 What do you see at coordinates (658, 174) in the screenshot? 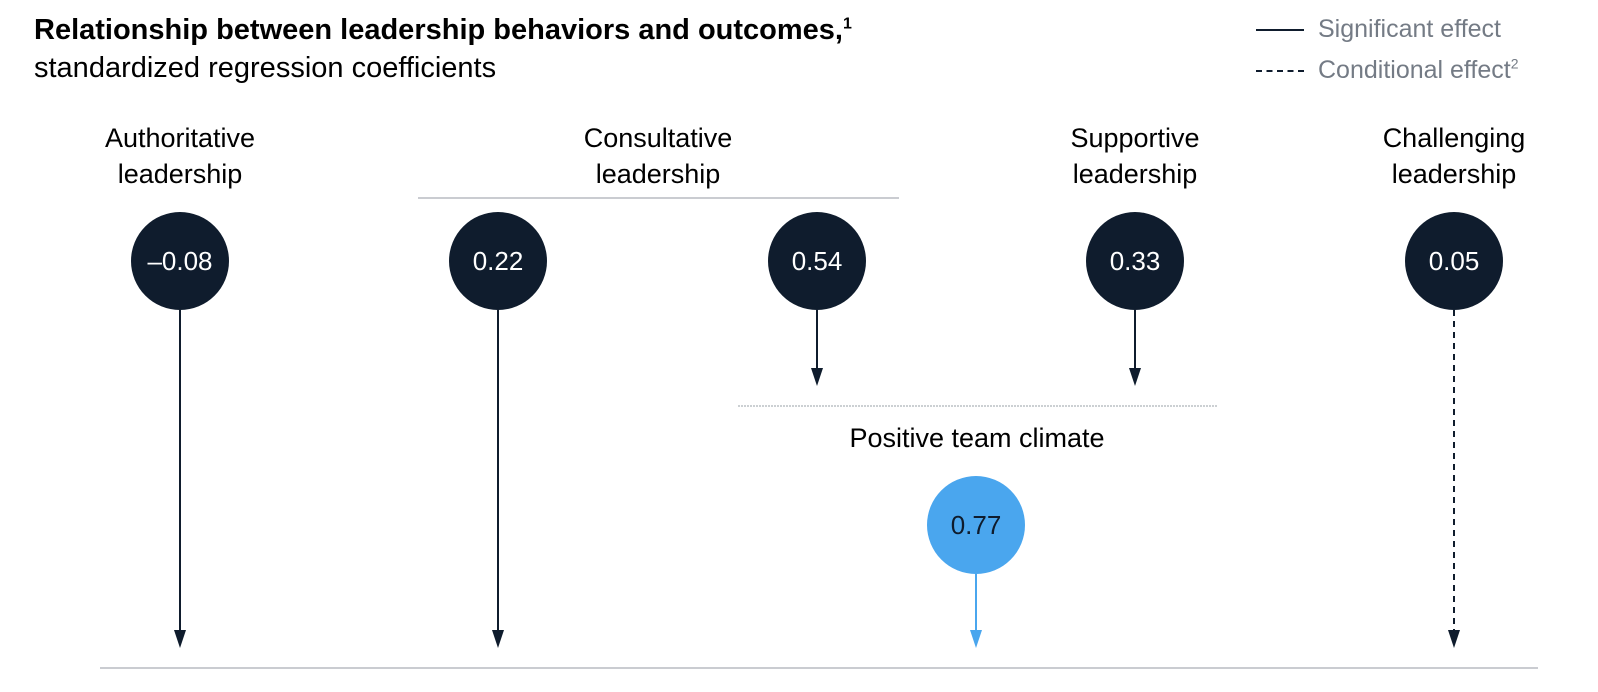
I see `category-consultative-line2: leadership` at bounding box center [658, 174].